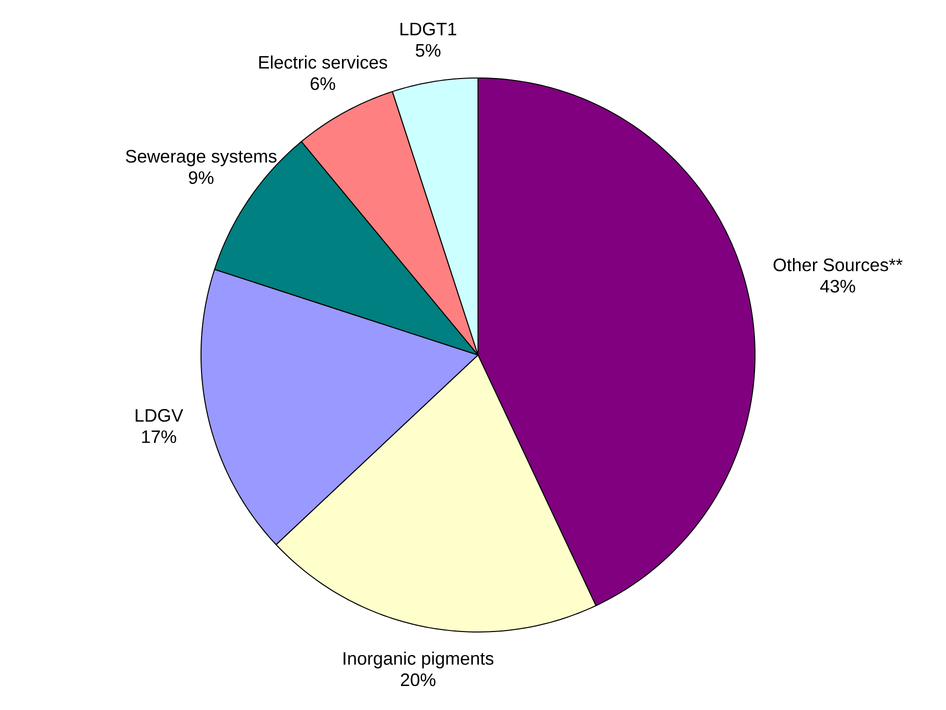 The height and width of the screenshot is (710, 946). Describe the element at coordinates (160, 415) in the screenshot. I see `slice-label: LDGV` at that location.